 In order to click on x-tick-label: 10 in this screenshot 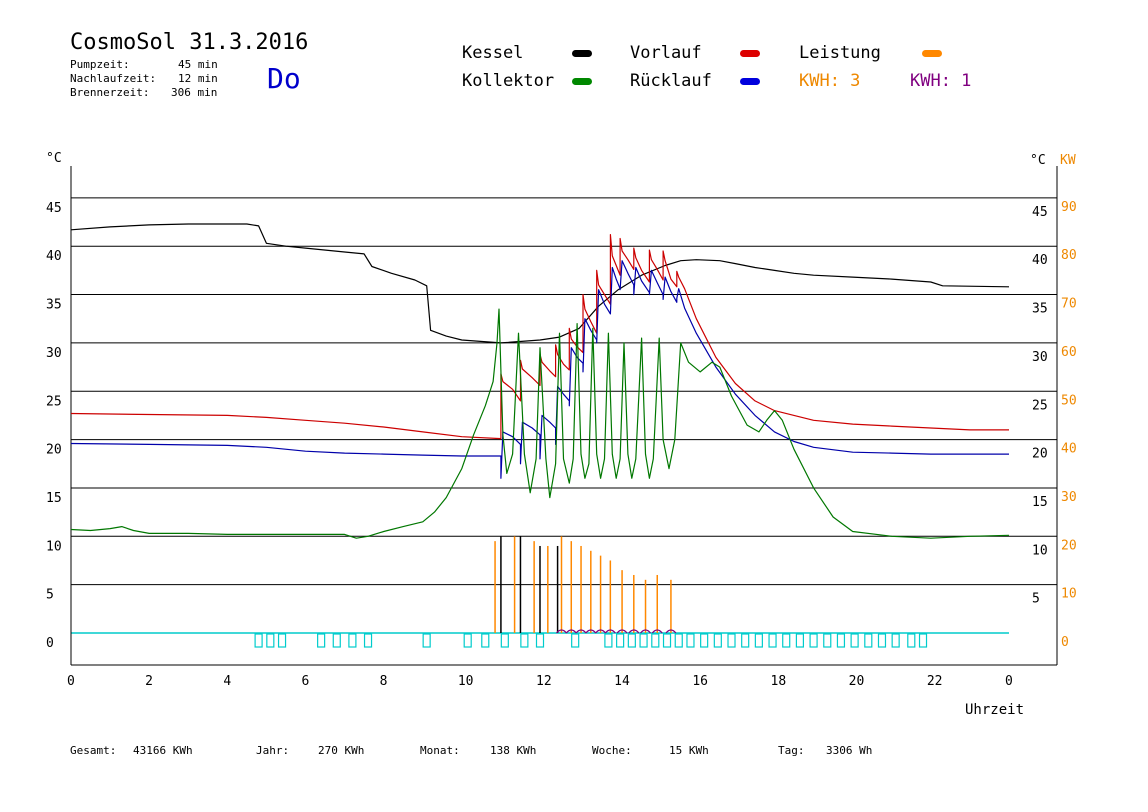, I will do `click(466, 681)`.